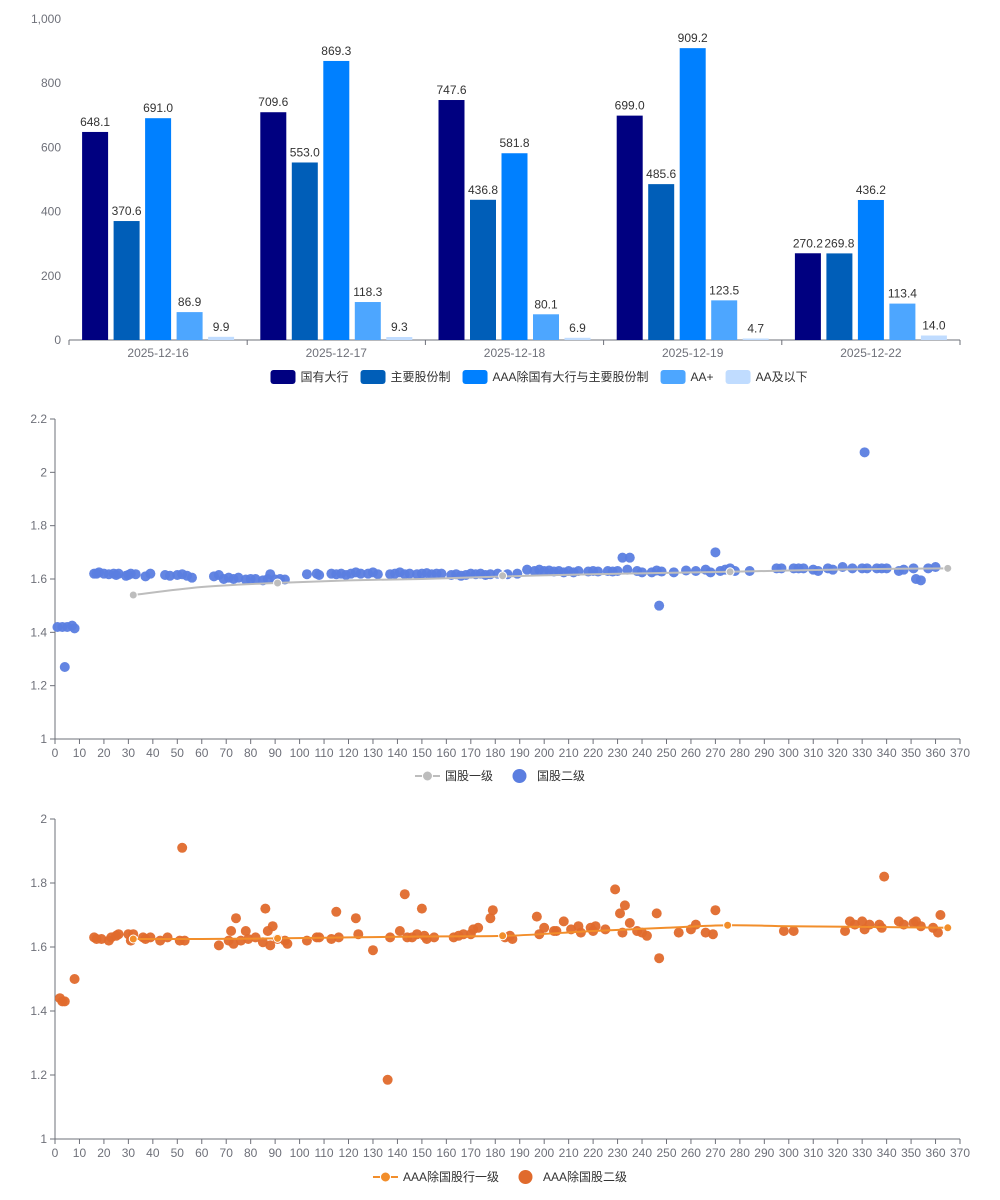  I want to click on legend-label: AAA除国有大行与主要股份制, so click(571, 376).